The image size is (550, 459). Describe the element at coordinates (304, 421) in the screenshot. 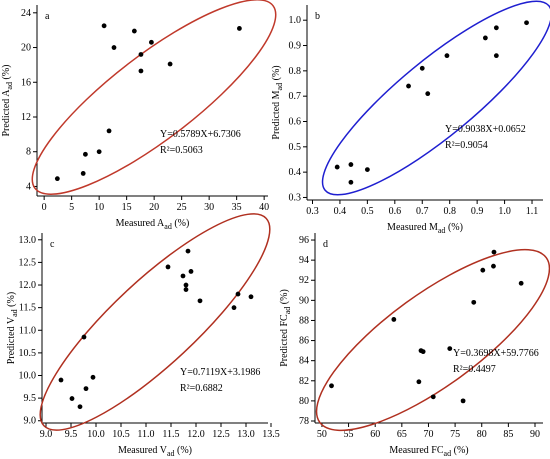

I see `y-tick-label: 78` at that location.